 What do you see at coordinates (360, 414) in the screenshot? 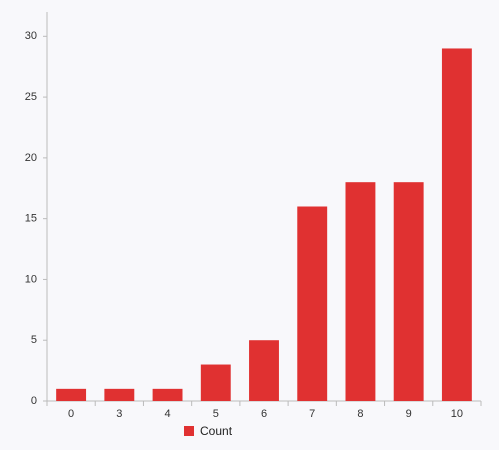
I see `x-tick-label: 8` at bounding box center [360, 414].